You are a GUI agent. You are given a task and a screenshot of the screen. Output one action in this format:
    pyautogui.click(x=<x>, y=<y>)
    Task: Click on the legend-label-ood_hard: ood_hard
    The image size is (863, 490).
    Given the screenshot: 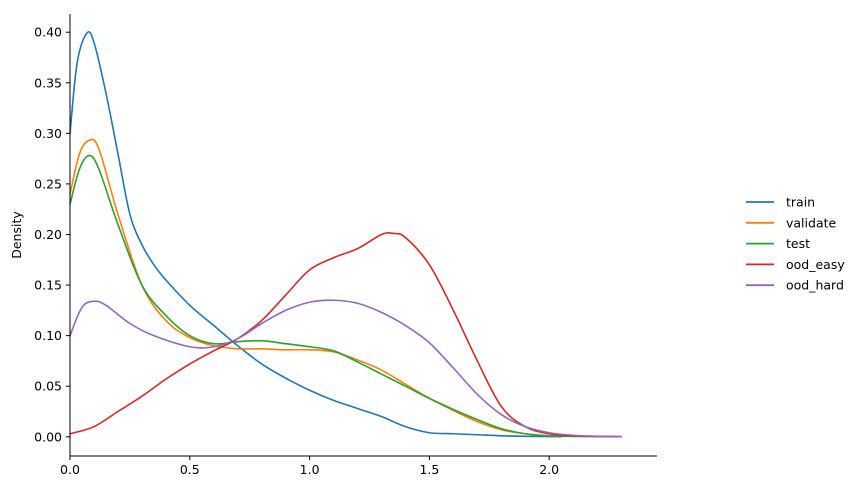 What is the action you would take?
    pyautogui.click(x=815, y=285)
    